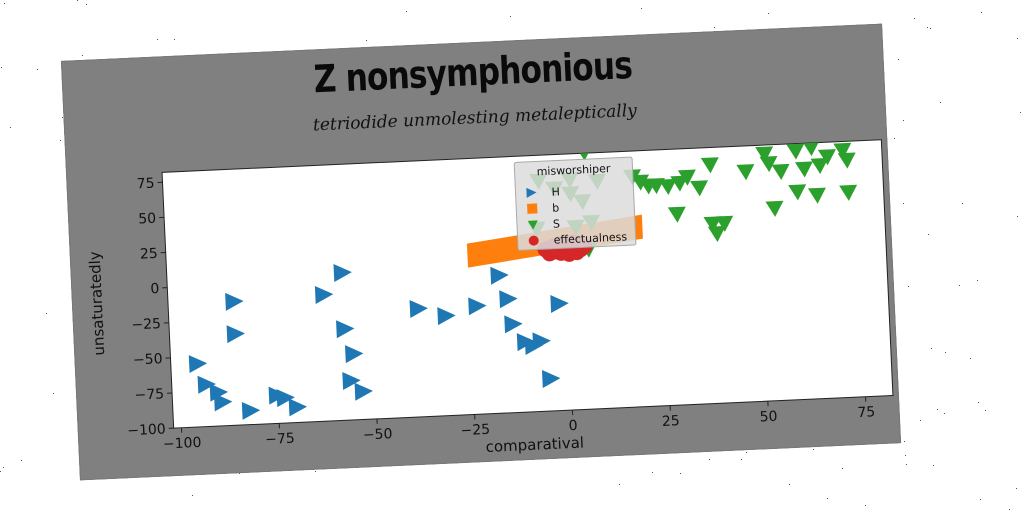  I want to click on legend-label: S, so click(557, 223).